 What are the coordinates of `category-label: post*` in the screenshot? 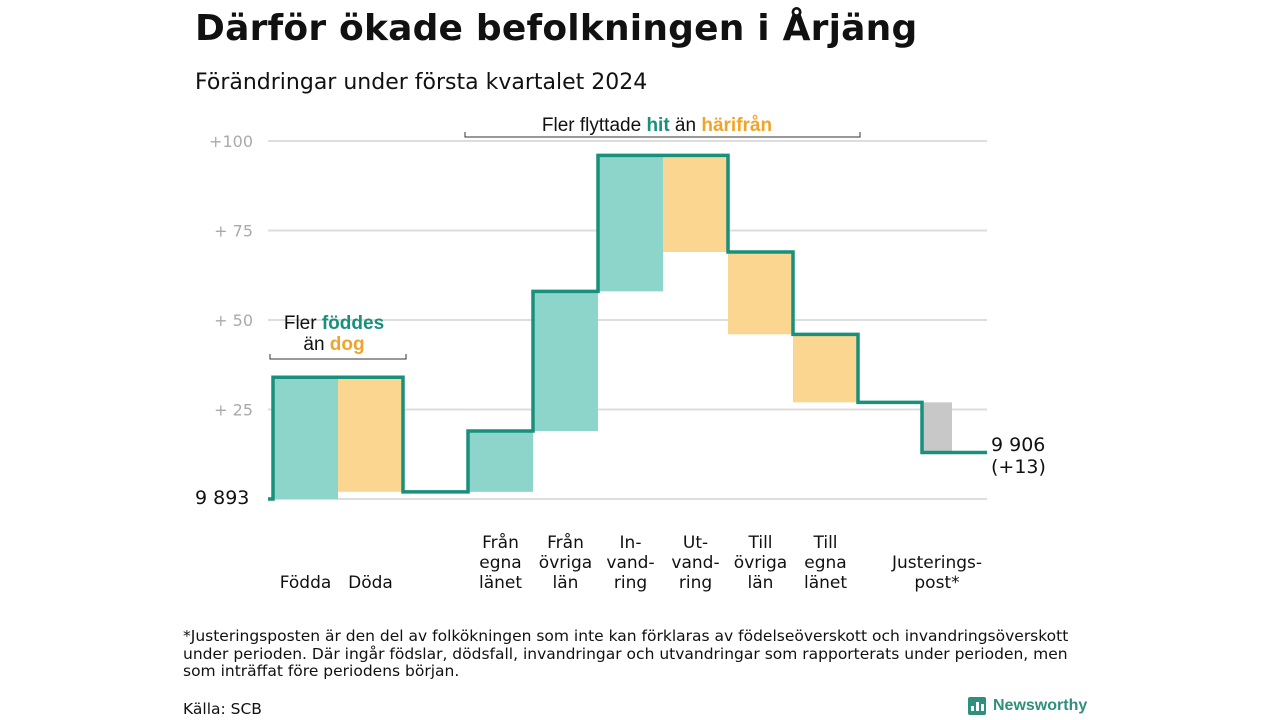 It's located at (936, 583).